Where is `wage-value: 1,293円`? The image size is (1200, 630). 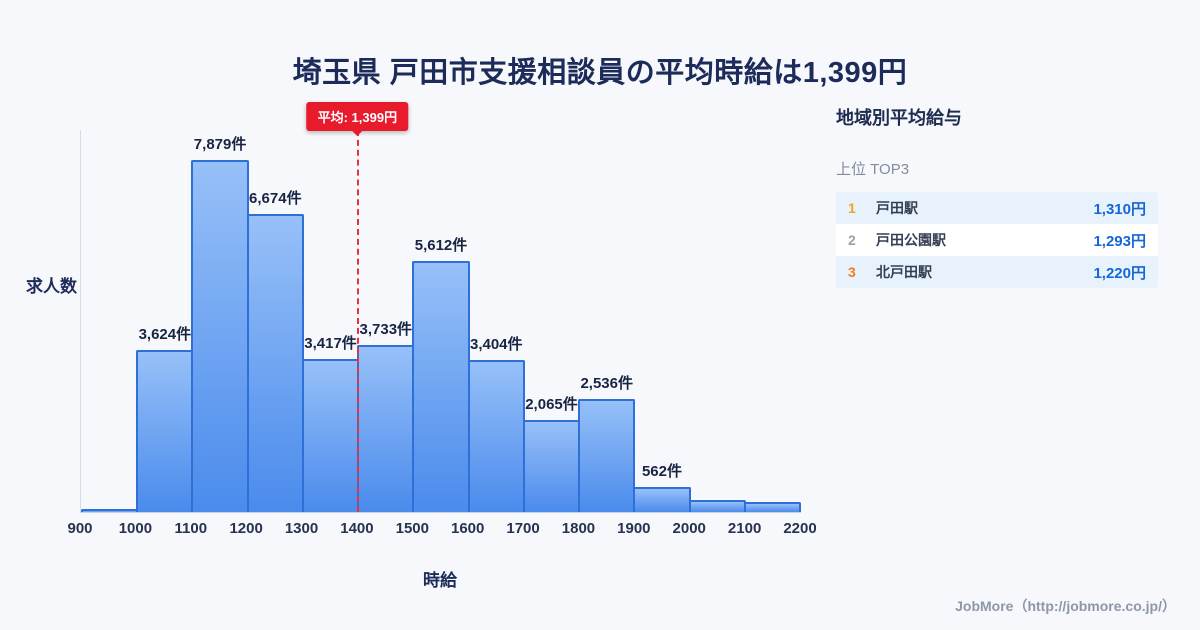 wage-value: 1,293円 is located at coordinates (1119, 241).